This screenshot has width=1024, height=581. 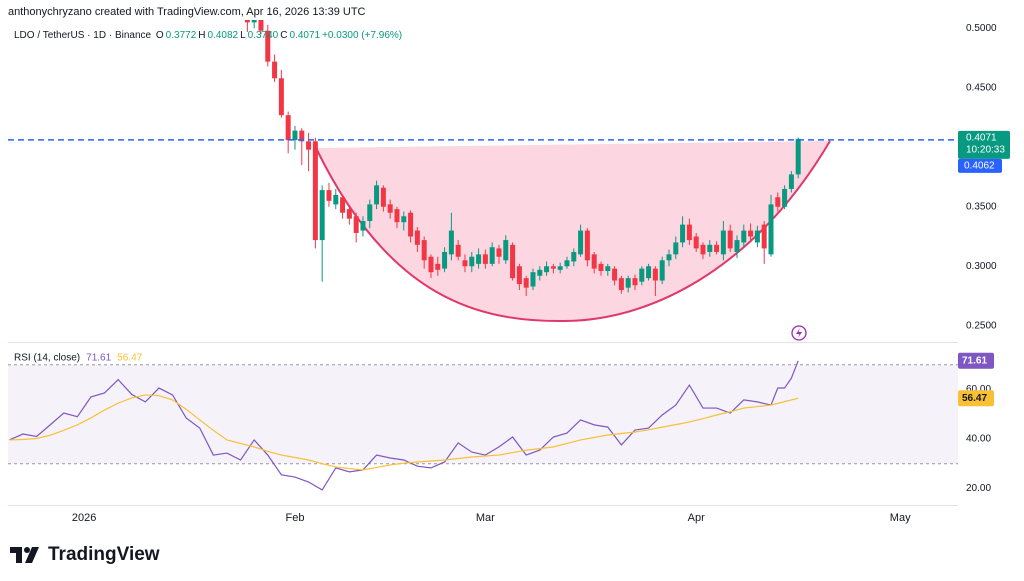 What do you see at coordinates (696, 518) in the screenshot?
I see `x-tick-label: Apr` at bounding box center [696, 518].